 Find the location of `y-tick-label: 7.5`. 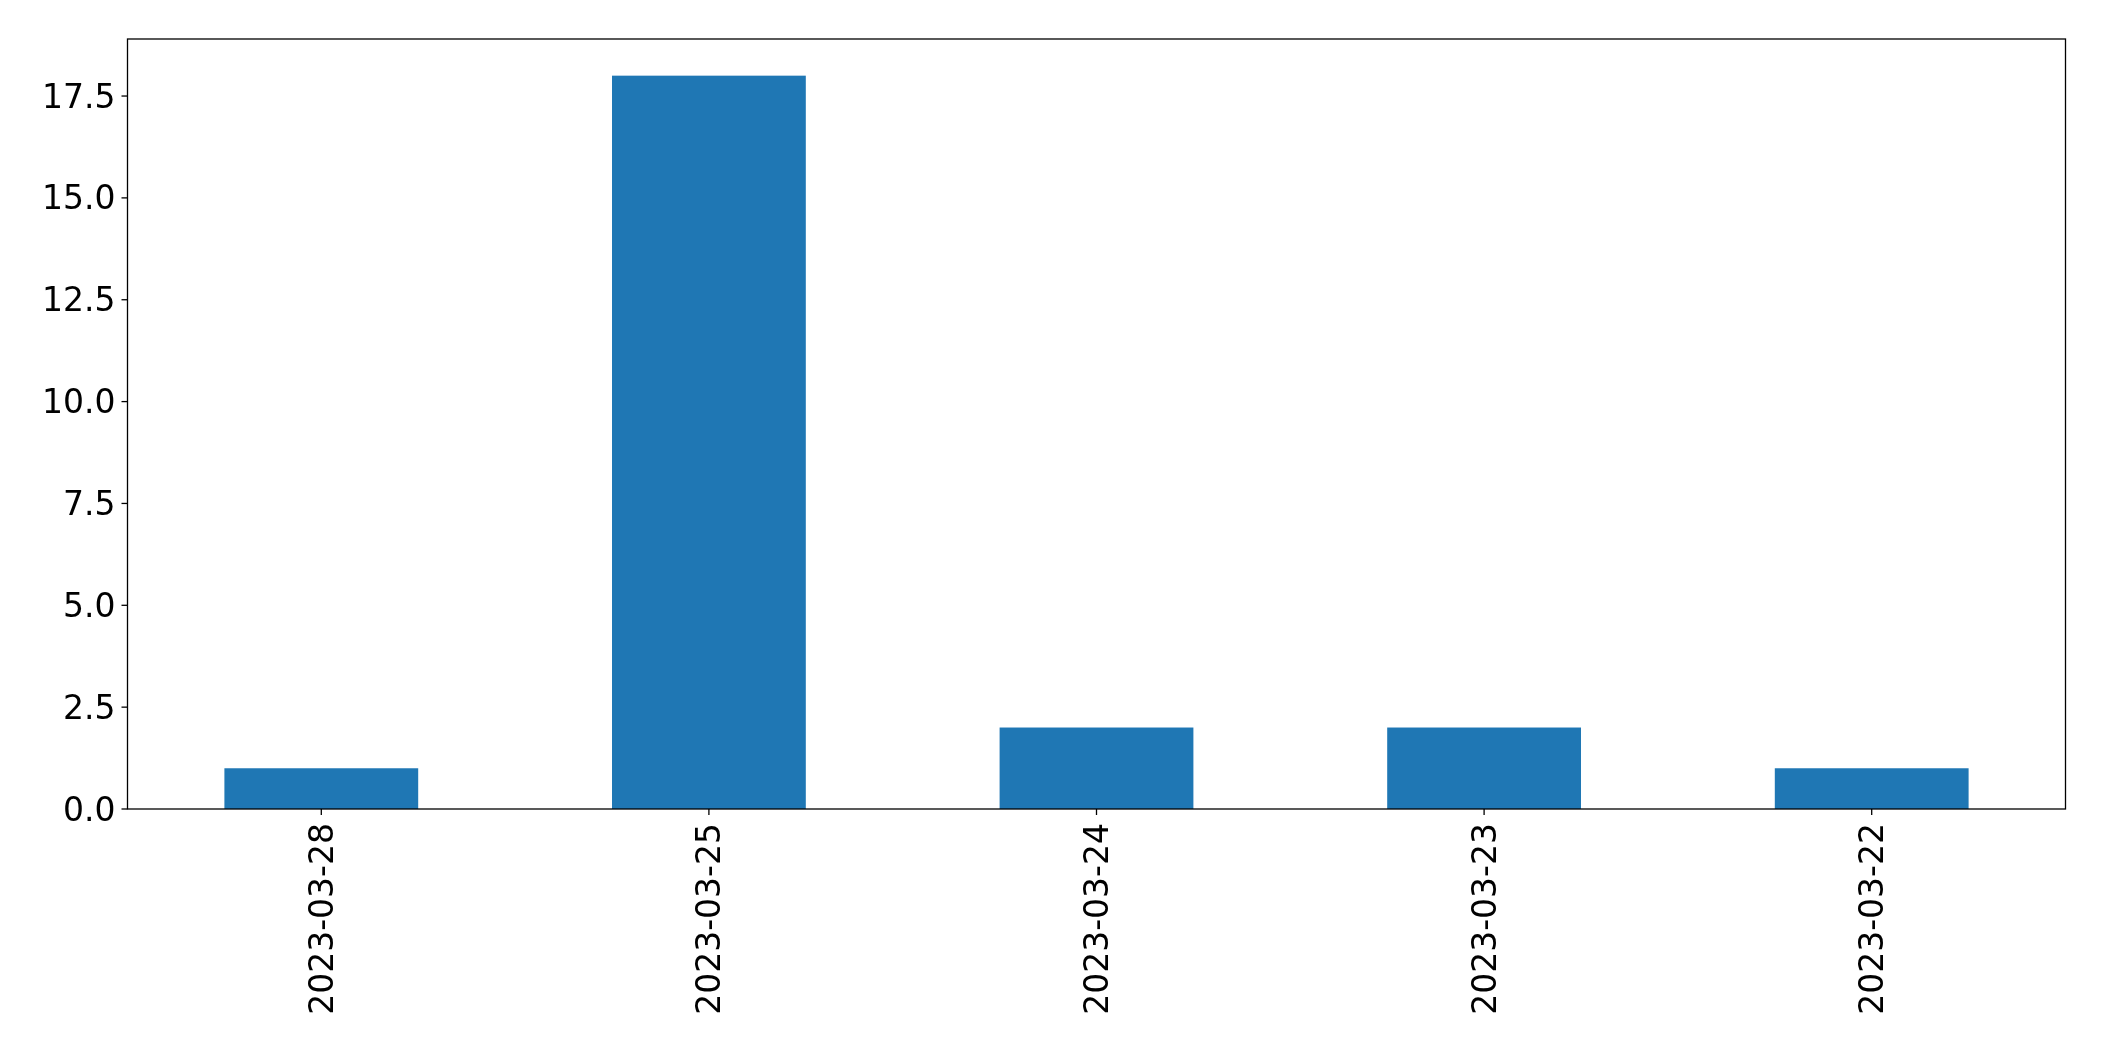

y-tick-label: 7.5 is located at coordinates (89, 503).